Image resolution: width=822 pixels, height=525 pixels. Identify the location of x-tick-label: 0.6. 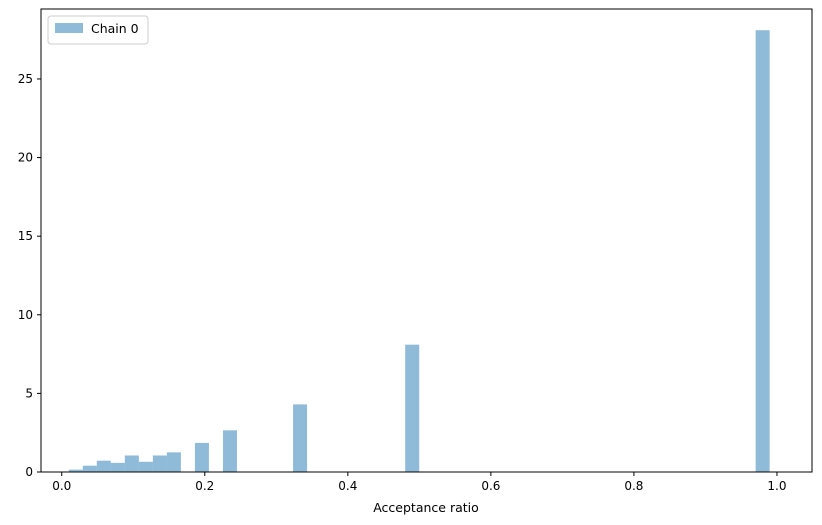
(490, 486).